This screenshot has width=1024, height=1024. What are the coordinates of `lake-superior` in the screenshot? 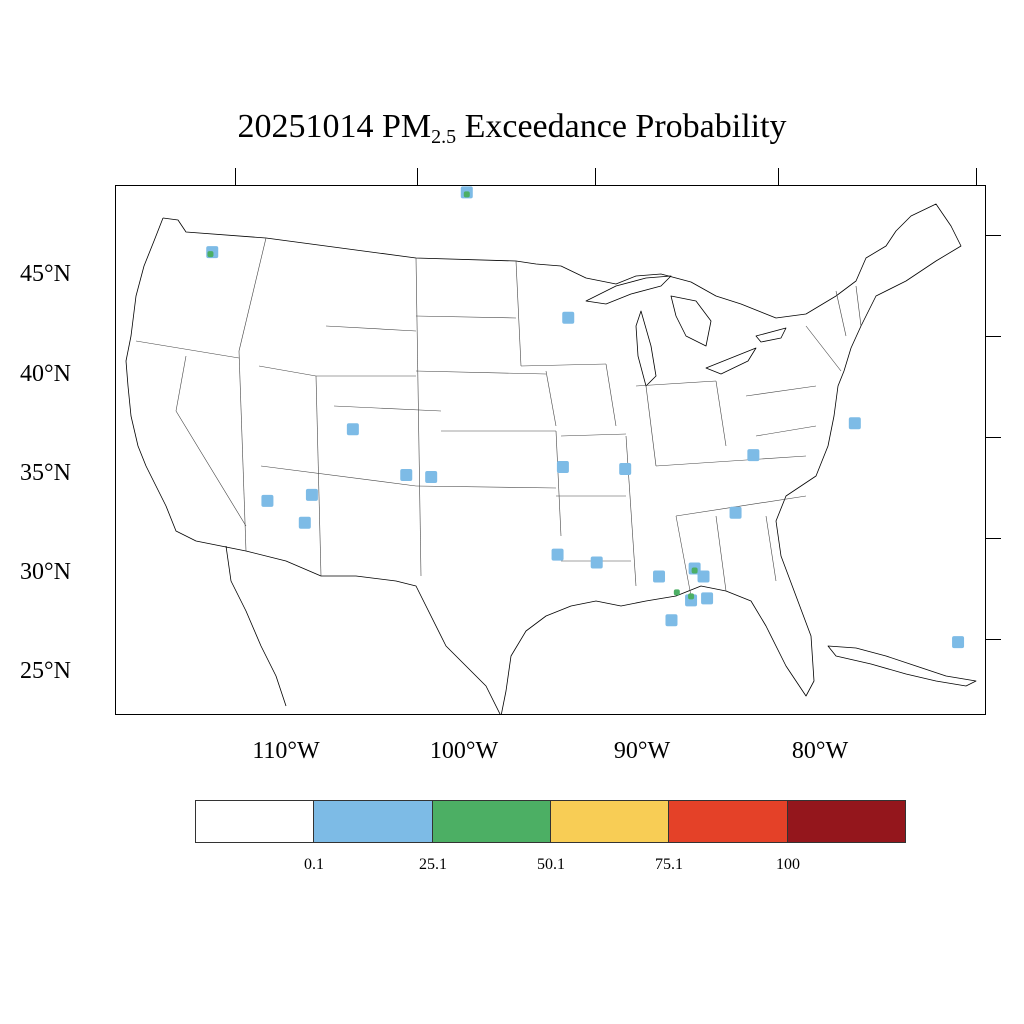 It's located at (628, 290).